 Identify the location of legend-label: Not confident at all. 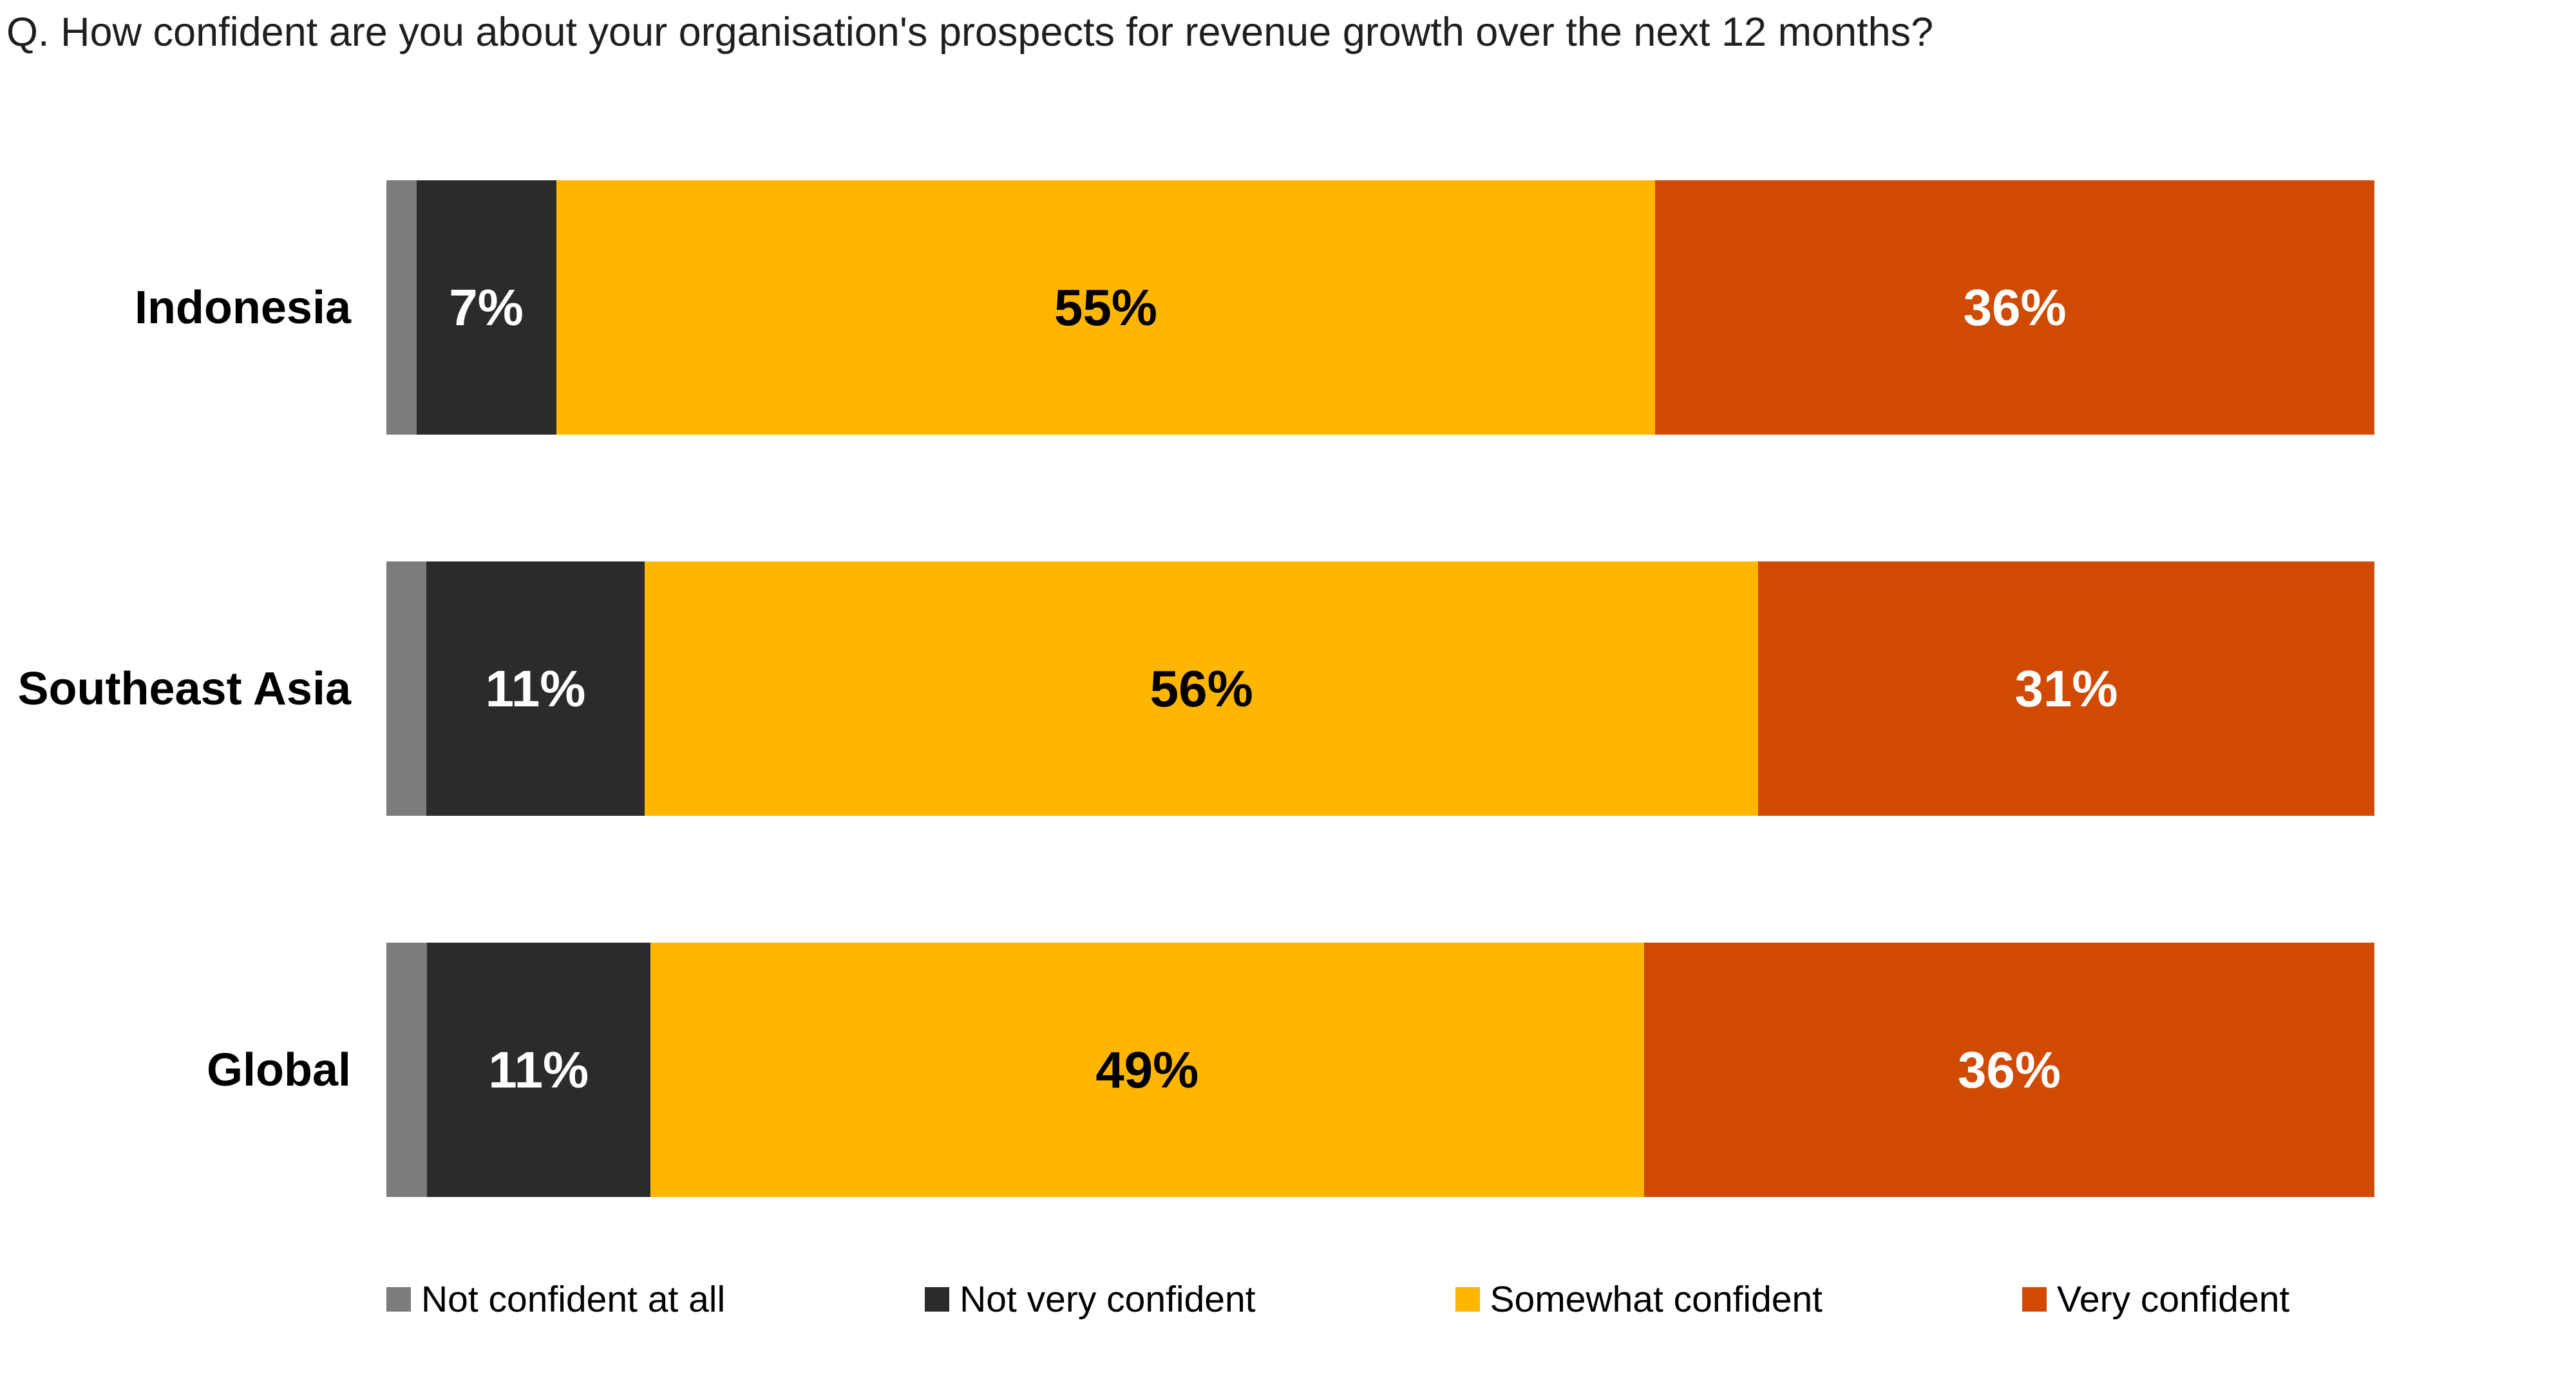
(573, 1300).